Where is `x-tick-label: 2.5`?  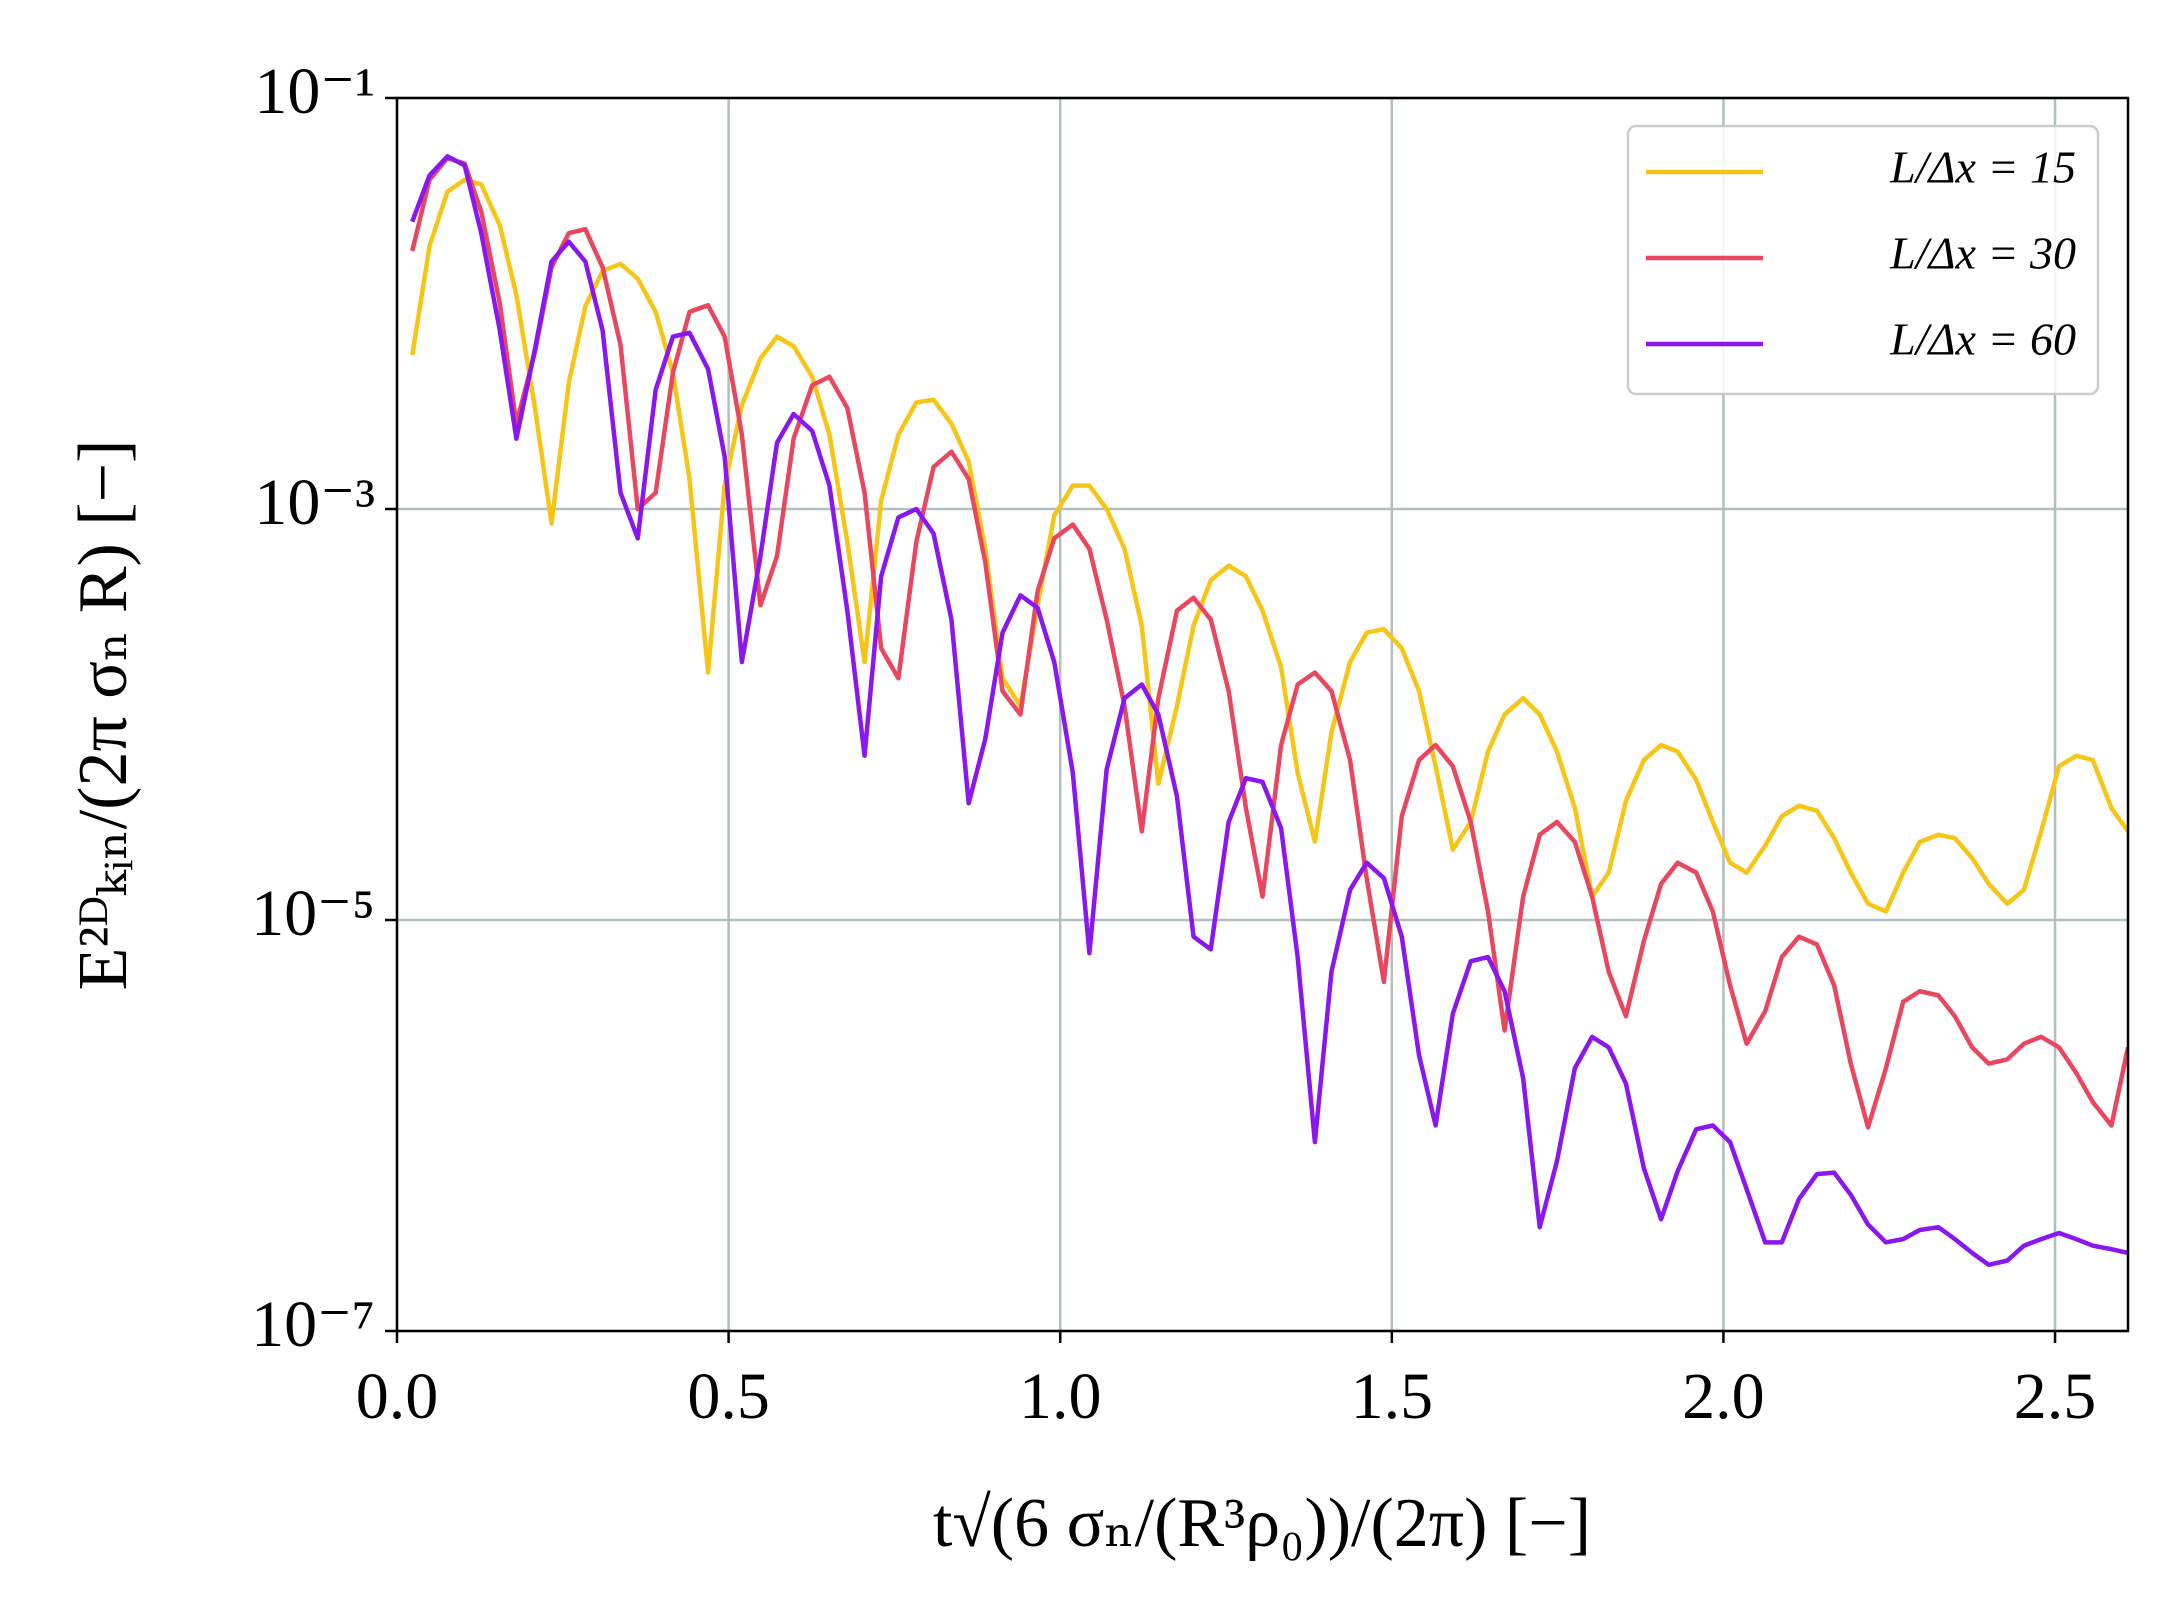
x-tick-label: 2.5 is located at coordinates (2055, 1396).